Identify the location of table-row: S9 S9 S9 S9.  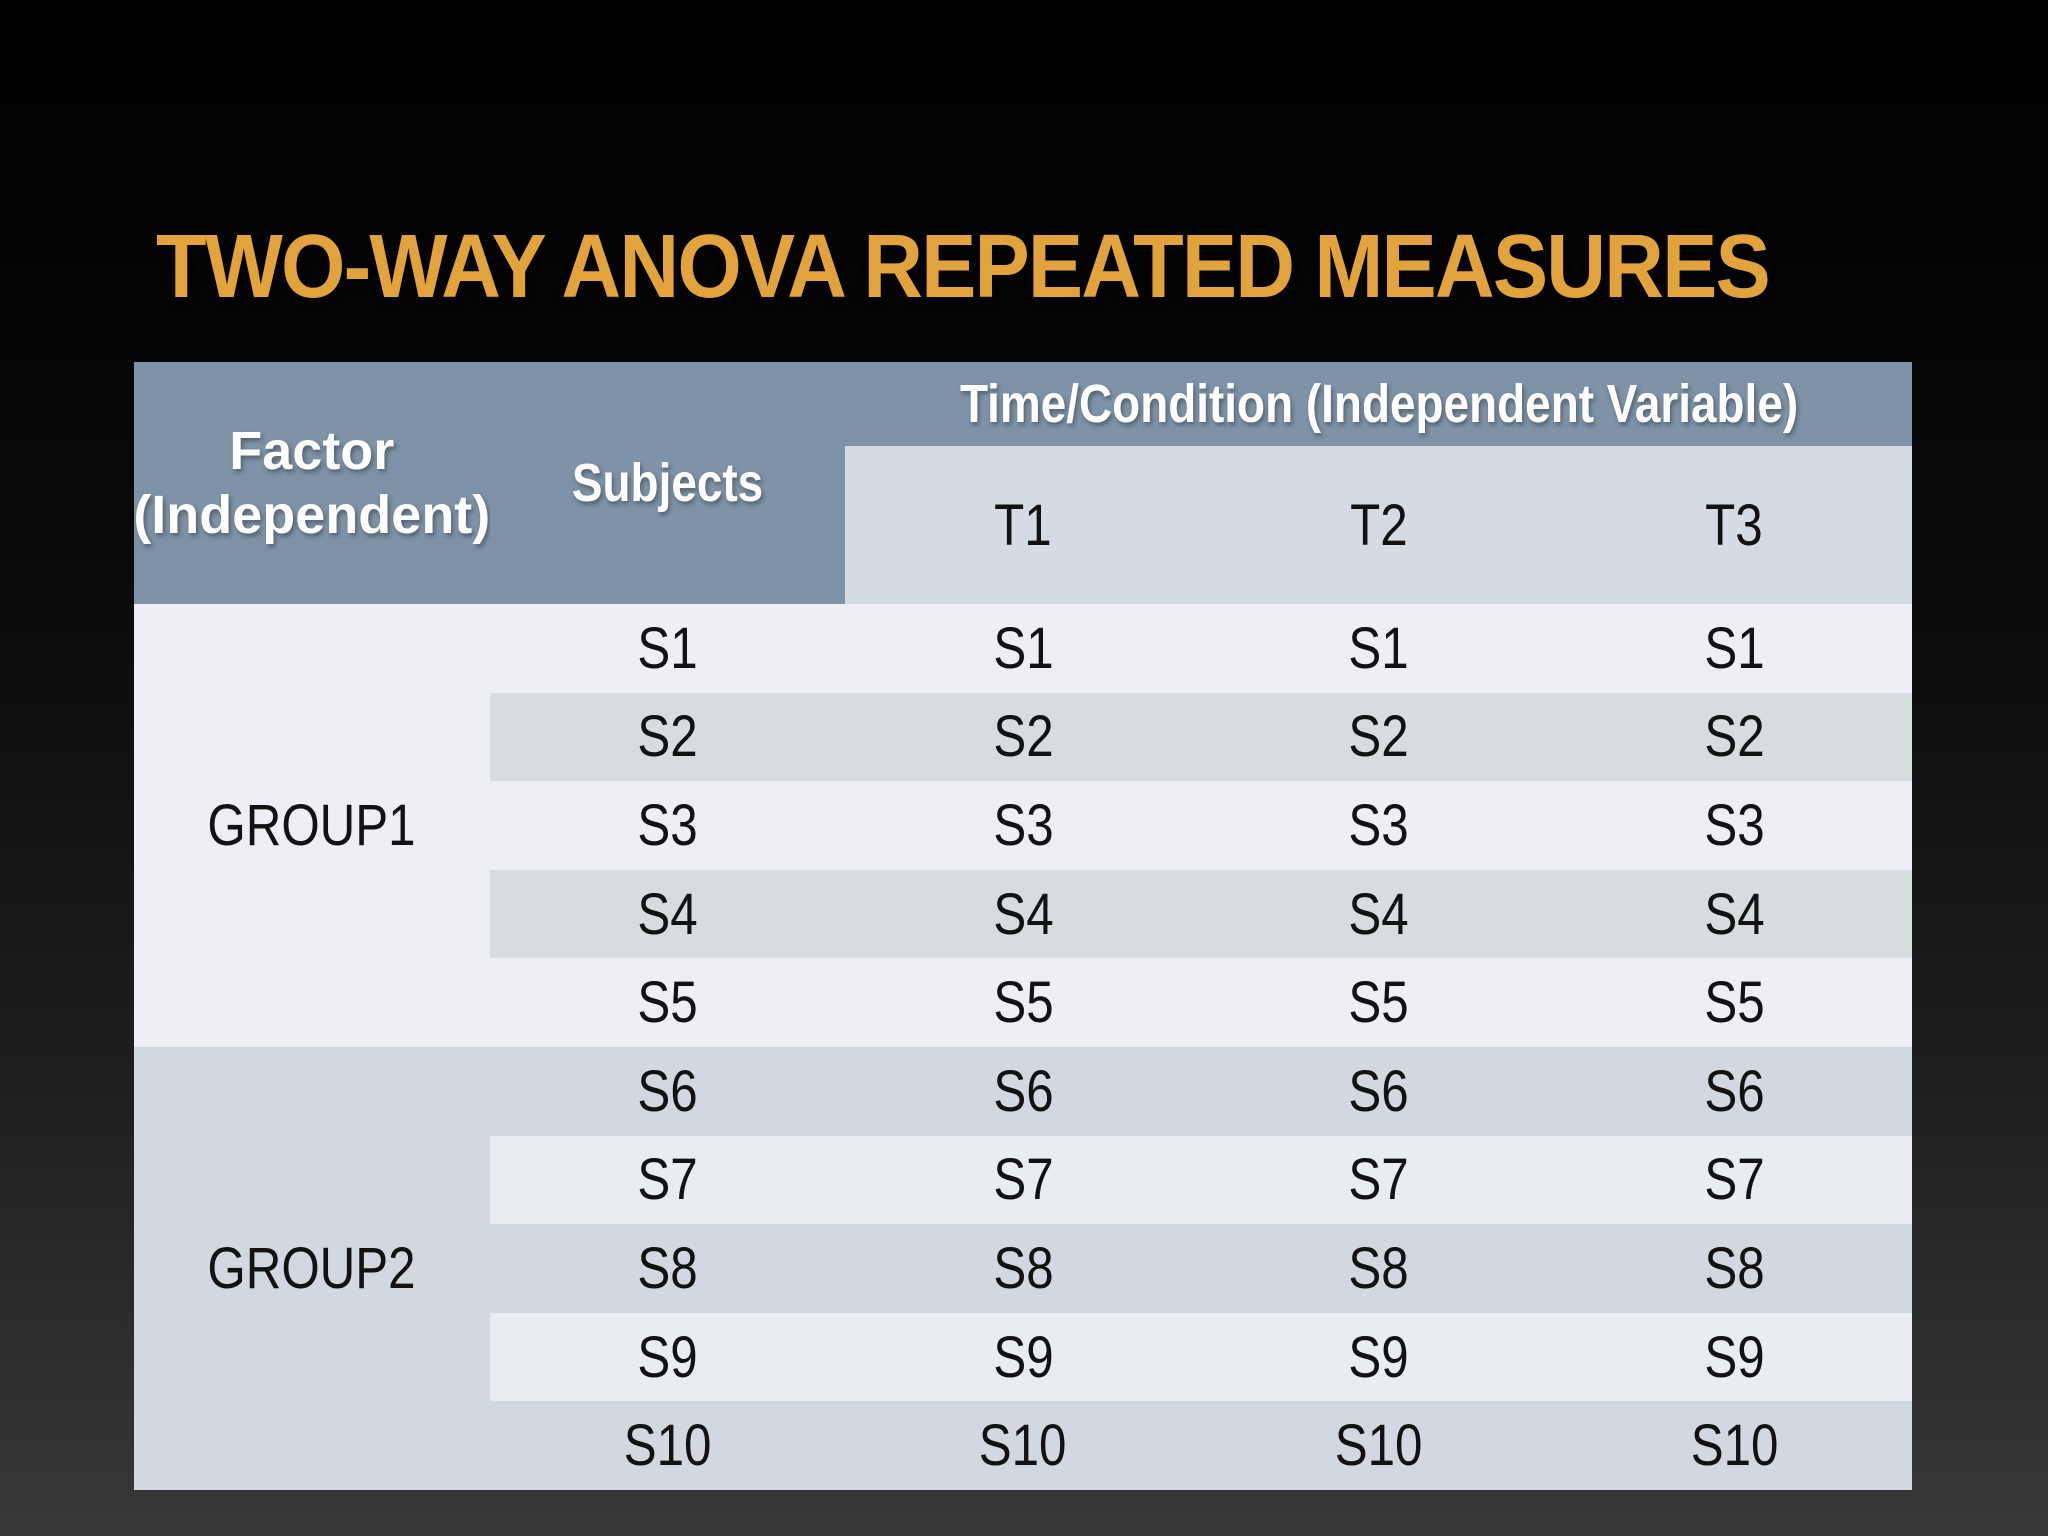
(1200, 1357).